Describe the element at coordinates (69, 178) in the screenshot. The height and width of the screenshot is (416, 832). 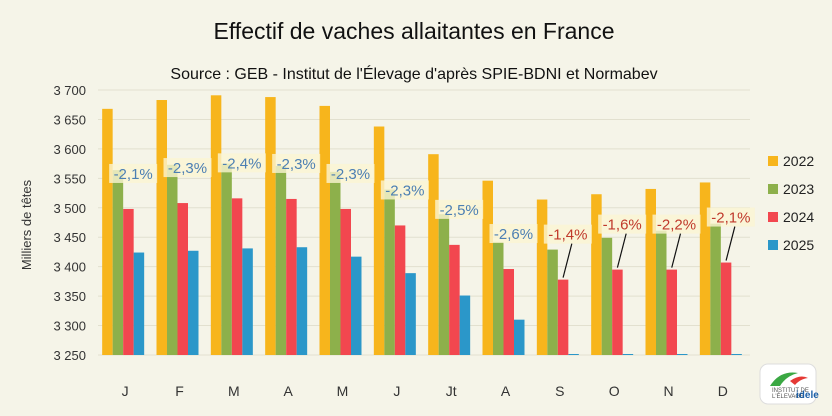
I see `y-tick-label: 3 550` at that location.